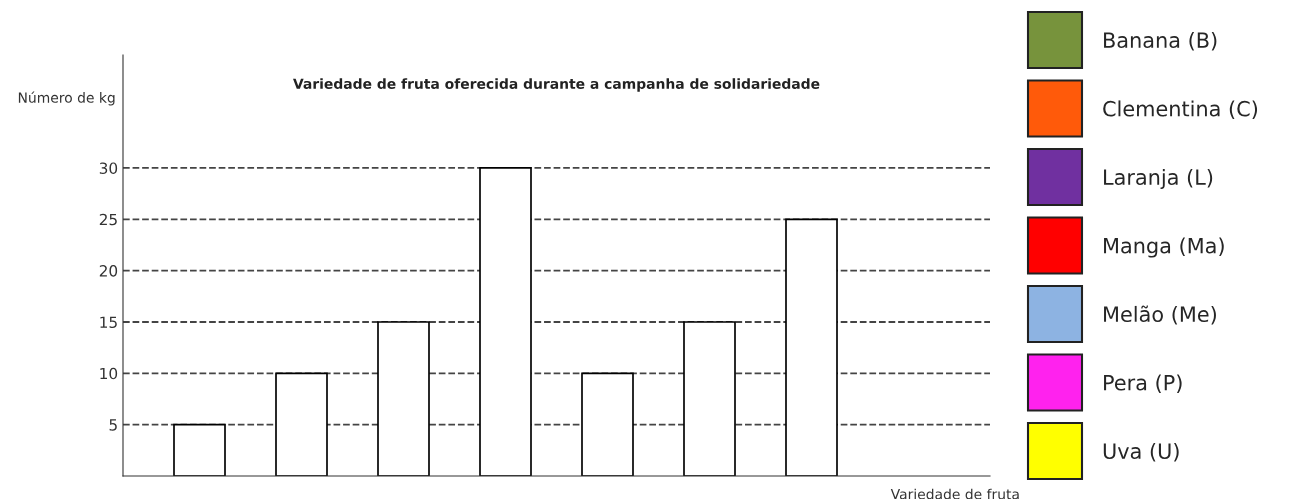 The height and width of the screenshot is (499, 1303). Describe the element at coordinates (109, 373) in the screenshot. I see `y-tick-label: 10` at that location.